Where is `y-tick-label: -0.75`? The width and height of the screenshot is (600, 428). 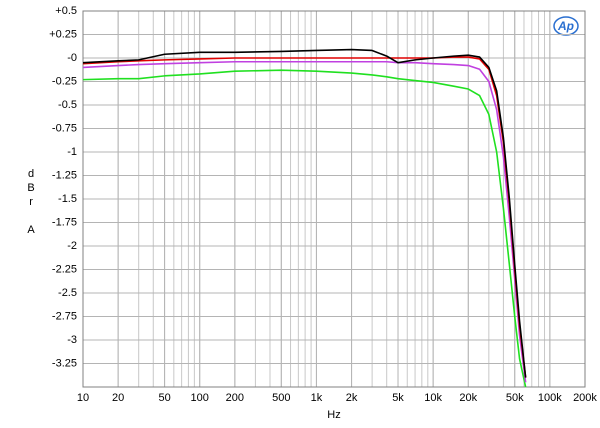 y-tick-label: -0.75 is located at coordinates (64, 128).